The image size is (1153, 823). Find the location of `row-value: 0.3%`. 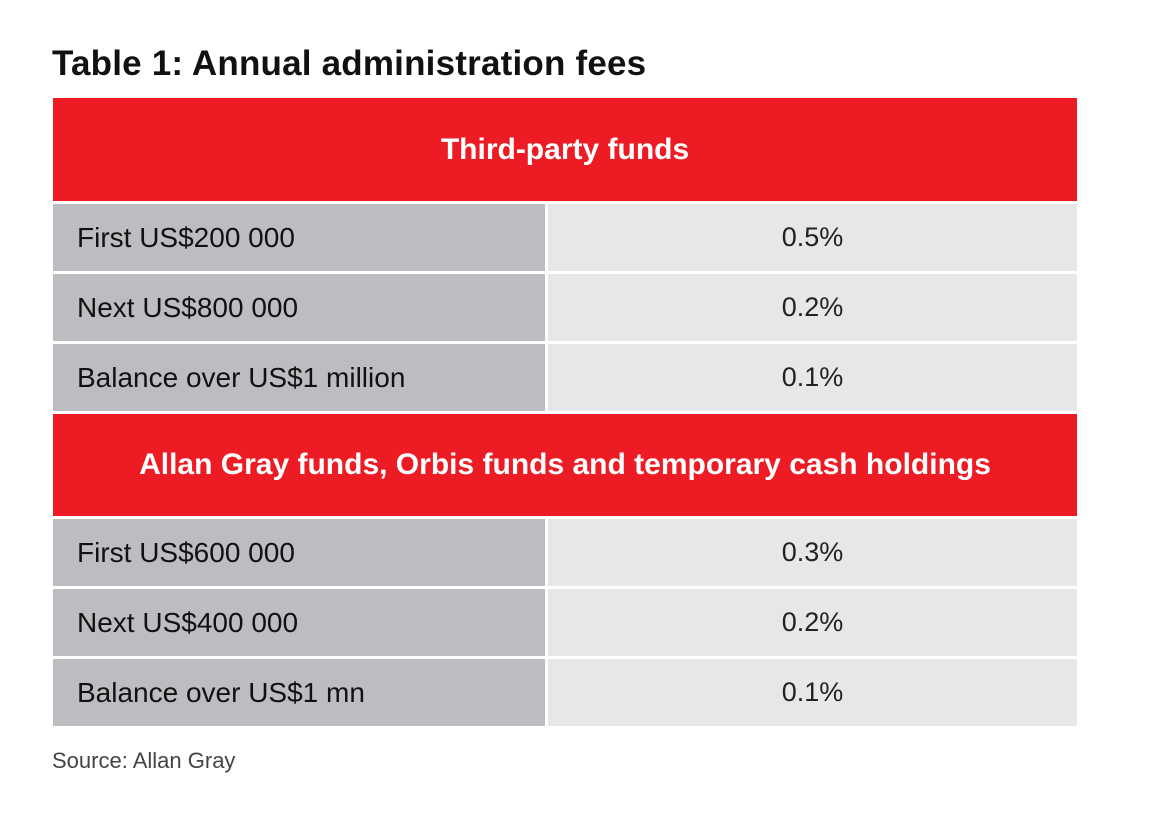

row-value: 0.3% is located at coordinates (812, 552).